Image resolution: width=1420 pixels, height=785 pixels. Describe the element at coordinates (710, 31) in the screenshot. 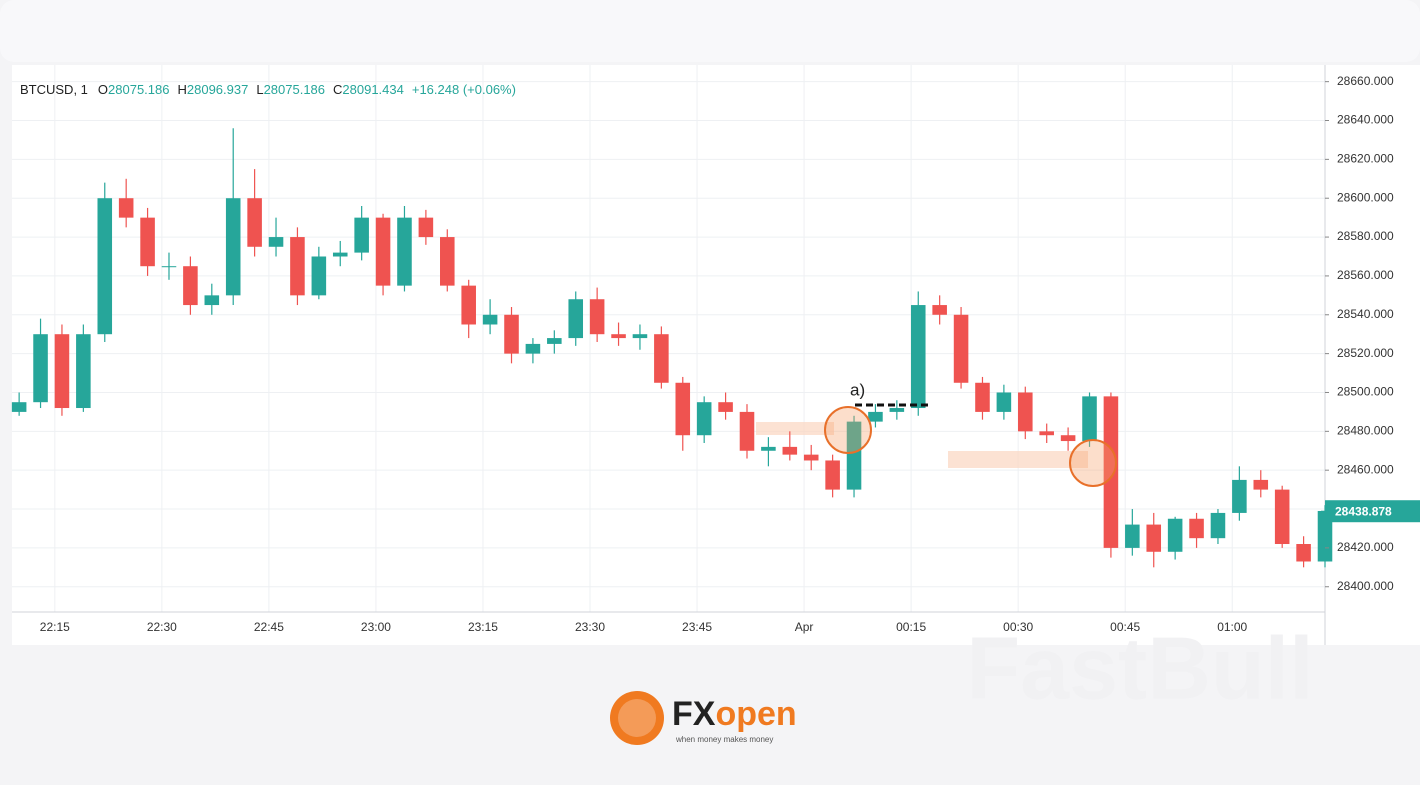

I see `top-bar` at that location.